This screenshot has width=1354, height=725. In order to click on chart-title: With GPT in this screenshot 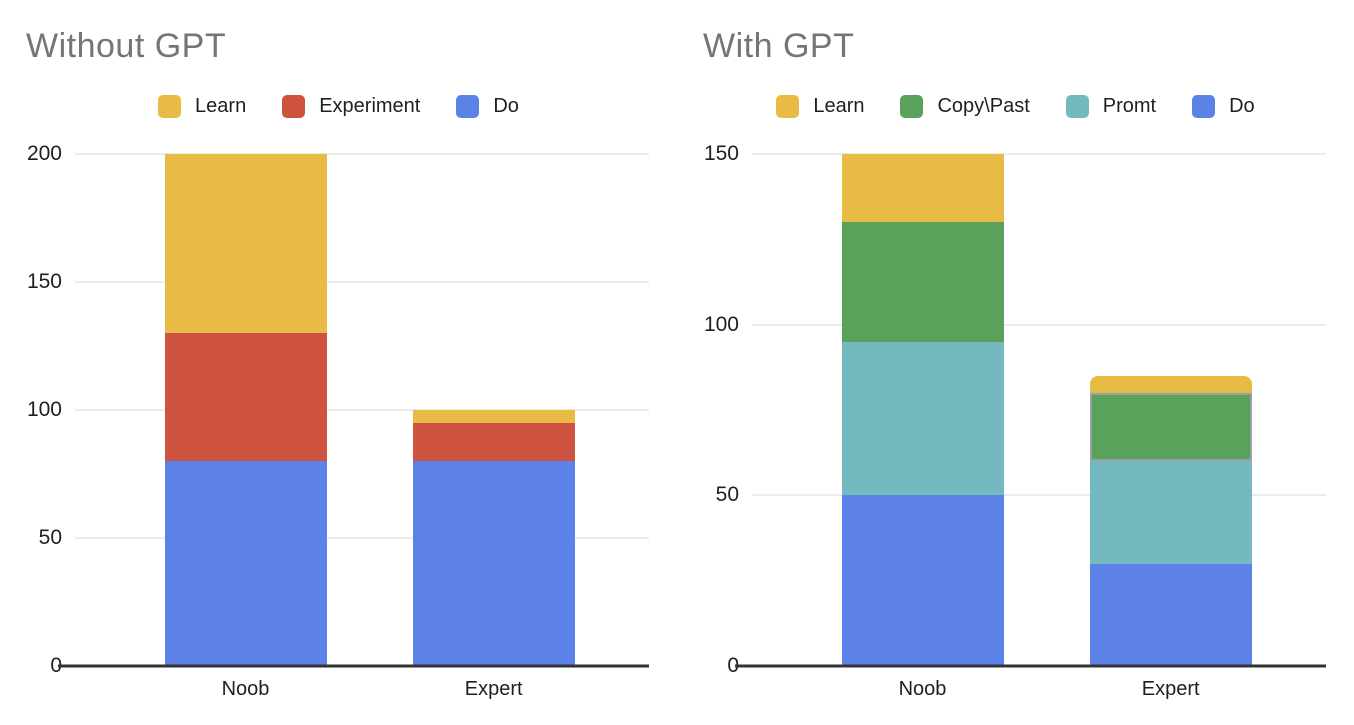, I will do `click(779, 46)`.